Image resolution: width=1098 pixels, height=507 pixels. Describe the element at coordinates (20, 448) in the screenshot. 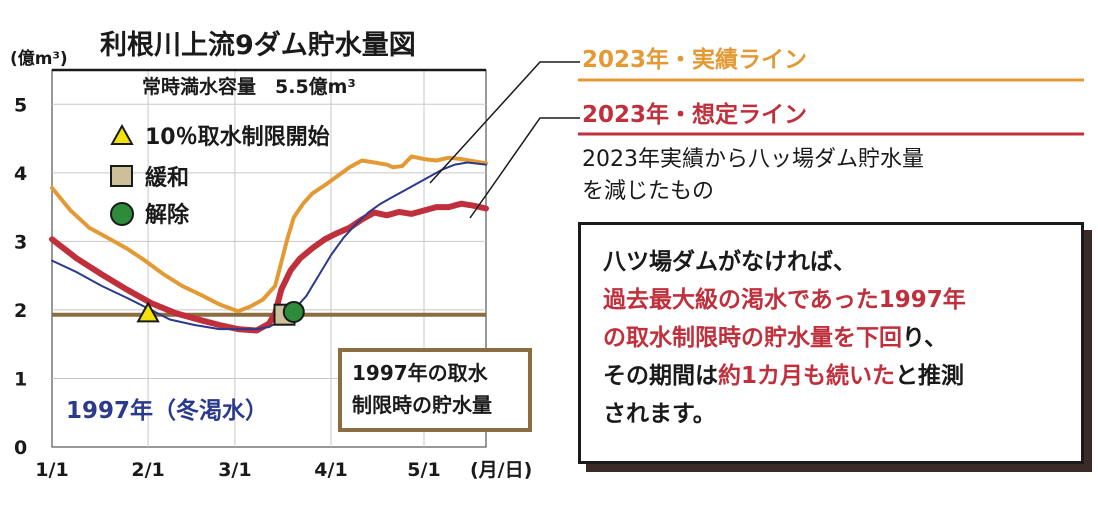

I see `y-tick-label: 0` at that location.